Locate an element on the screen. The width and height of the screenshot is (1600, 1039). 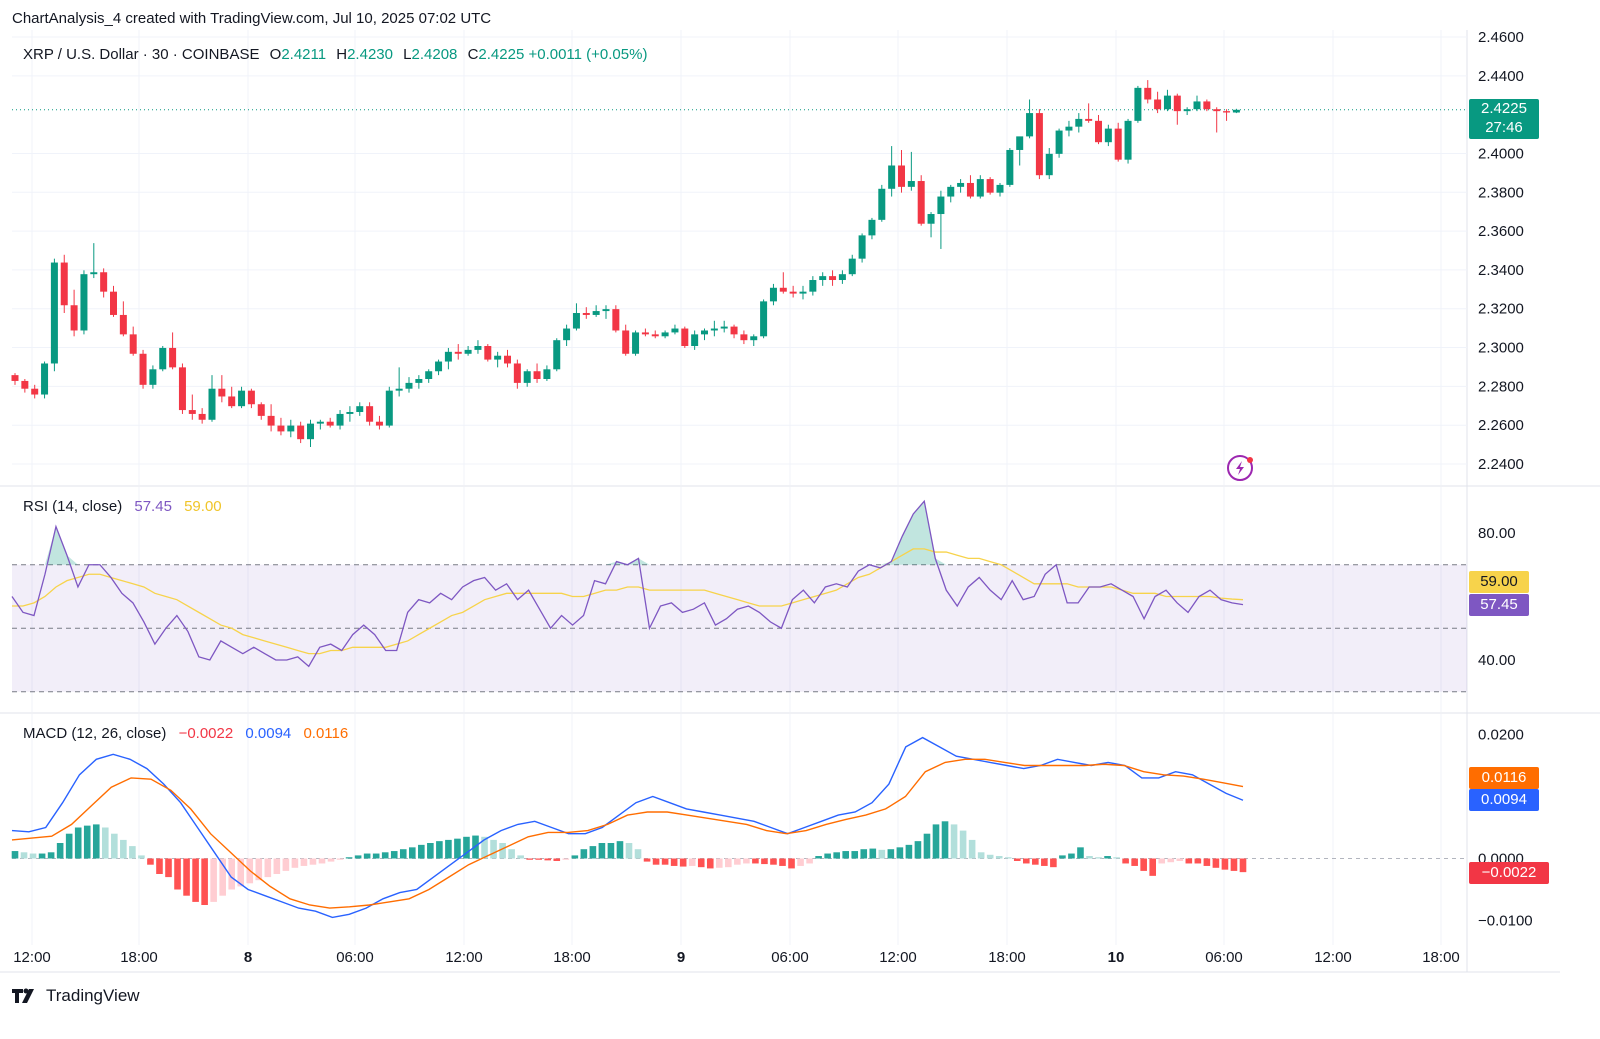
tradingview-brand: TradingView is located at coordinates (76, 996).